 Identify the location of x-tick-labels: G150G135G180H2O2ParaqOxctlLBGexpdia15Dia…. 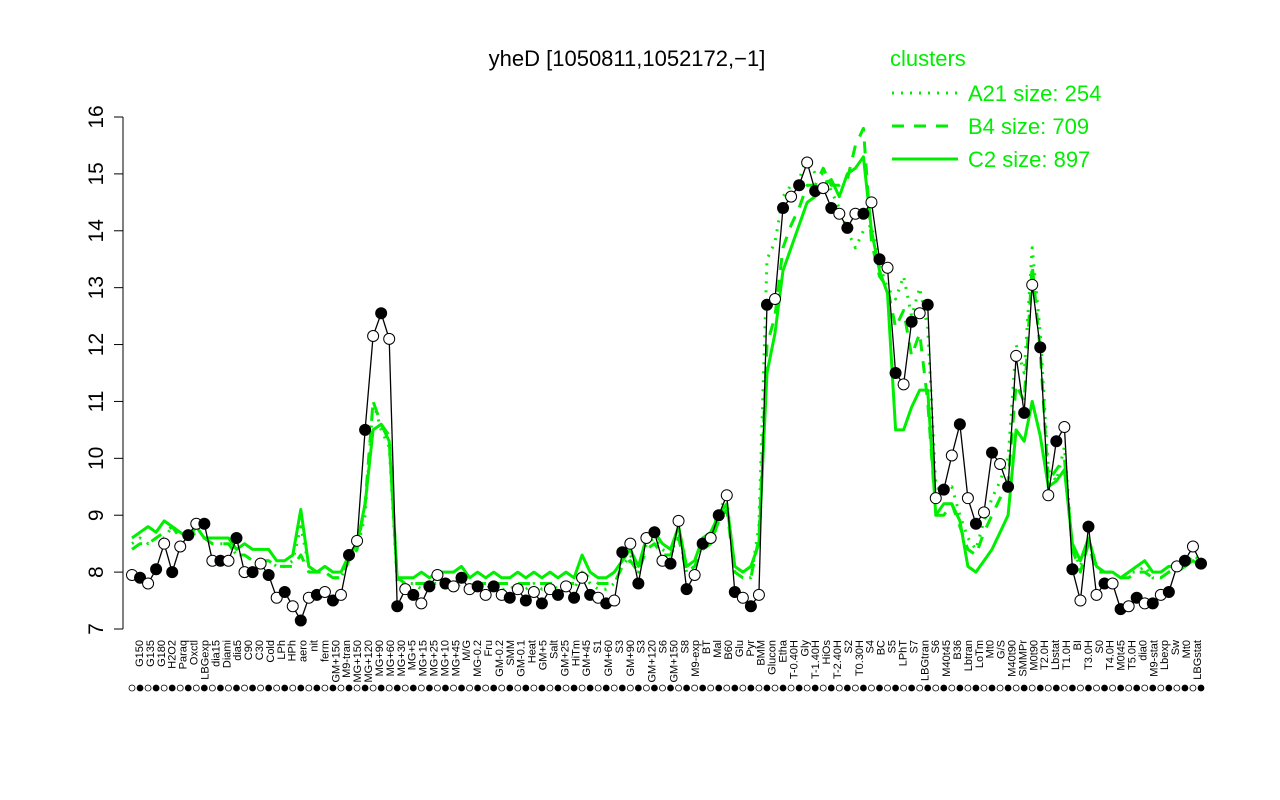
(666, 665).